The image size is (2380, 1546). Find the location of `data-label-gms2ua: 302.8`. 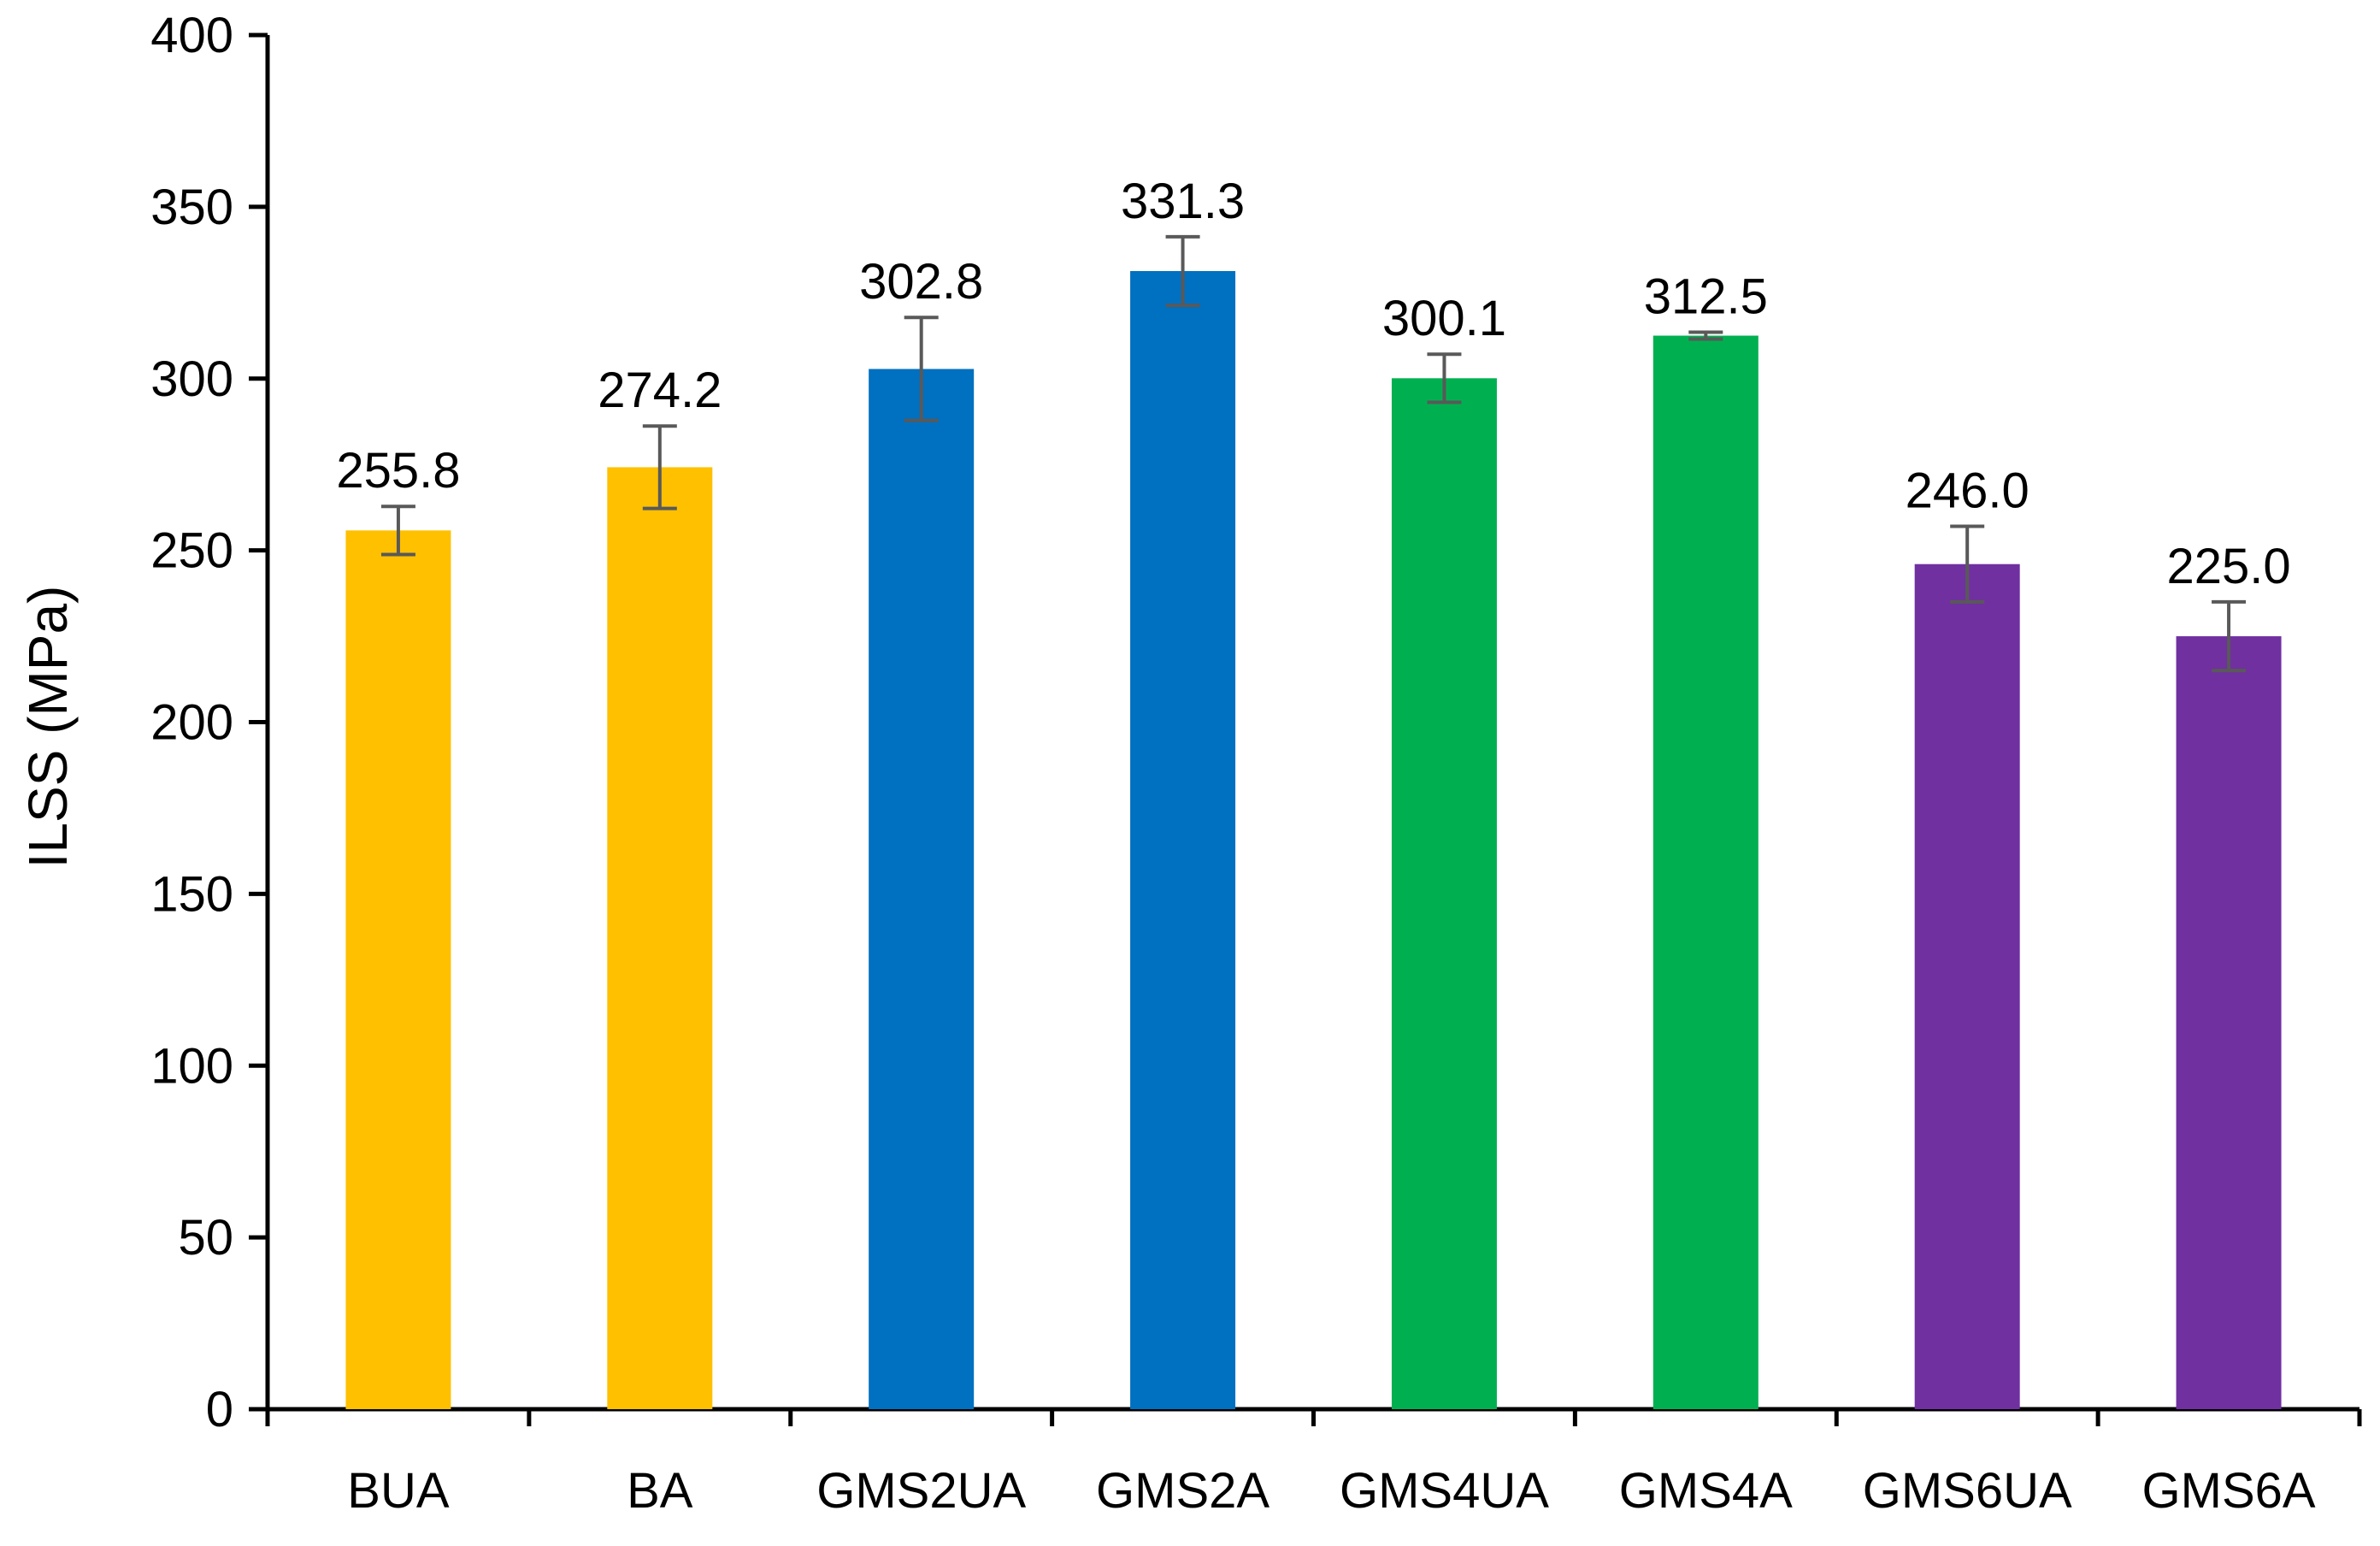

data-label-gms2ua: 302.8 is located at coordinates (921, 282).